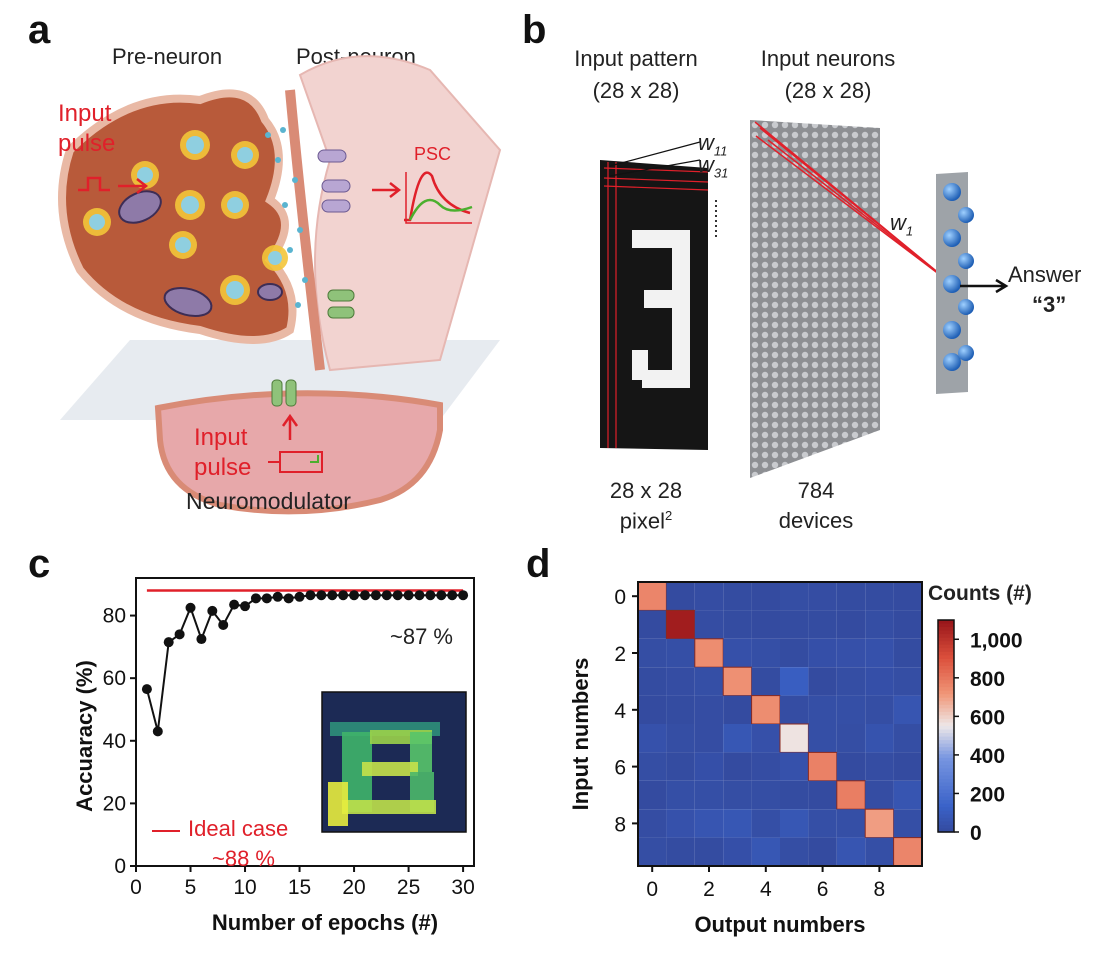  What do you see at coordinates (661, 309) in the screenshot?
I see `digit-three-pattern` at bounding box center [661, 309].